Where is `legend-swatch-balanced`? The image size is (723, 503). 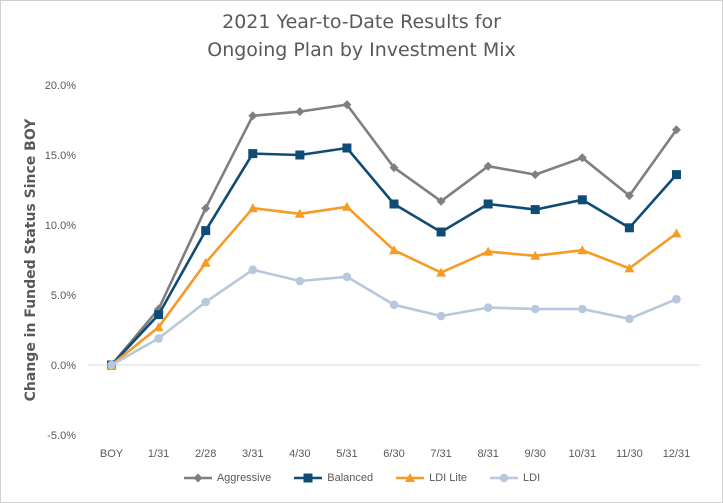 legend-swatch-balanced is located at coordinates (308, 478).